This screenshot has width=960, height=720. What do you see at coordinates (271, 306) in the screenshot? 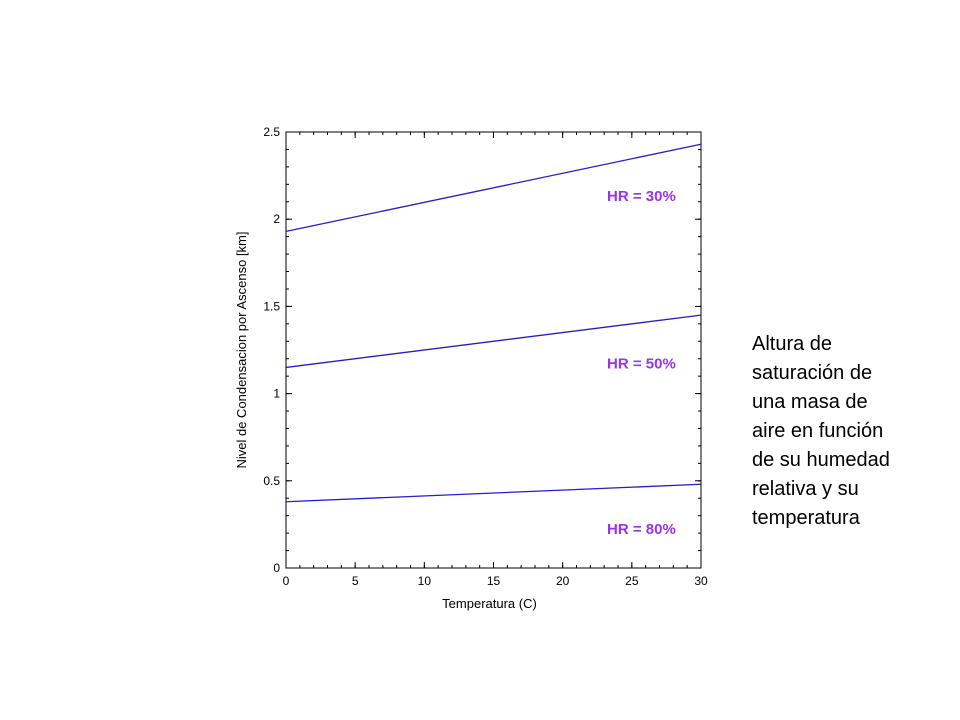
I see `y-tick-label: 1.5` at bounding box center [271, 306].